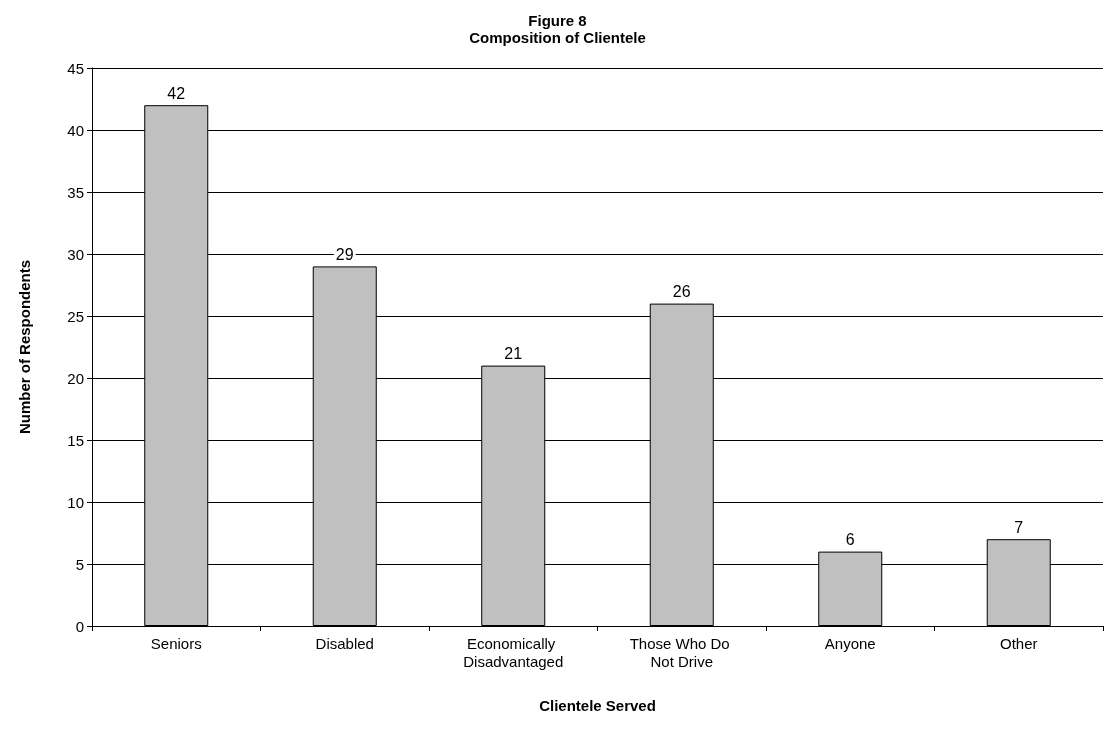  What do you see at coordinates (681, 292) in the screenshot?
I see `data-label: 26` at bounding box center [681, 292].